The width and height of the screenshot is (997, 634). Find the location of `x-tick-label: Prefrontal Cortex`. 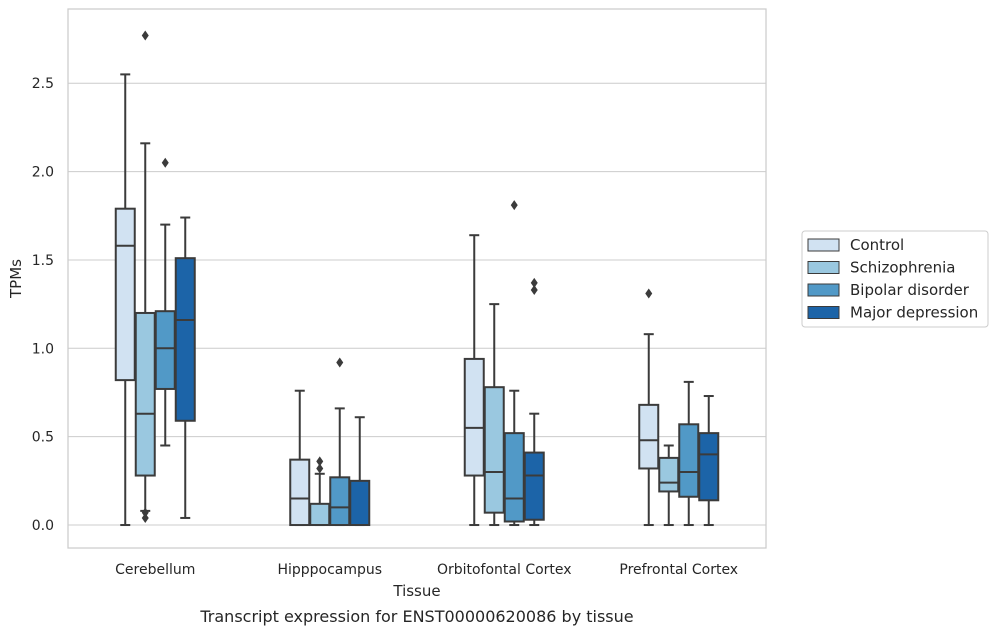

x-tick-label: Prefrontal Cortex is located at coordinates (678, 570).